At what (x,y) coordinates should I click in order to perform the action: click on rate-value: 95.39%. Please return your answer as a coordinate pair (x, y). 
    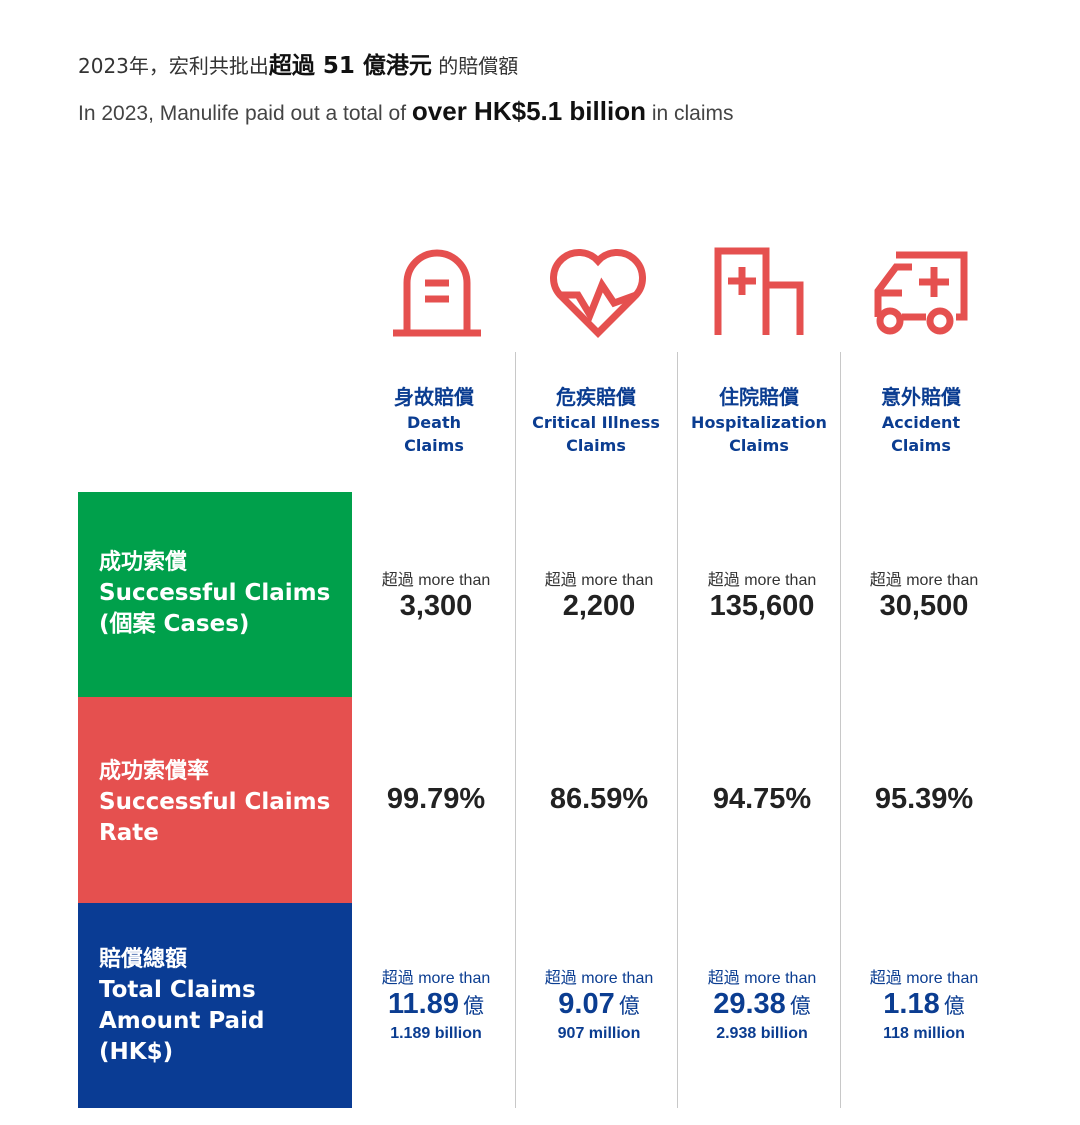
    Looking at the image, I should click on (924, 799).